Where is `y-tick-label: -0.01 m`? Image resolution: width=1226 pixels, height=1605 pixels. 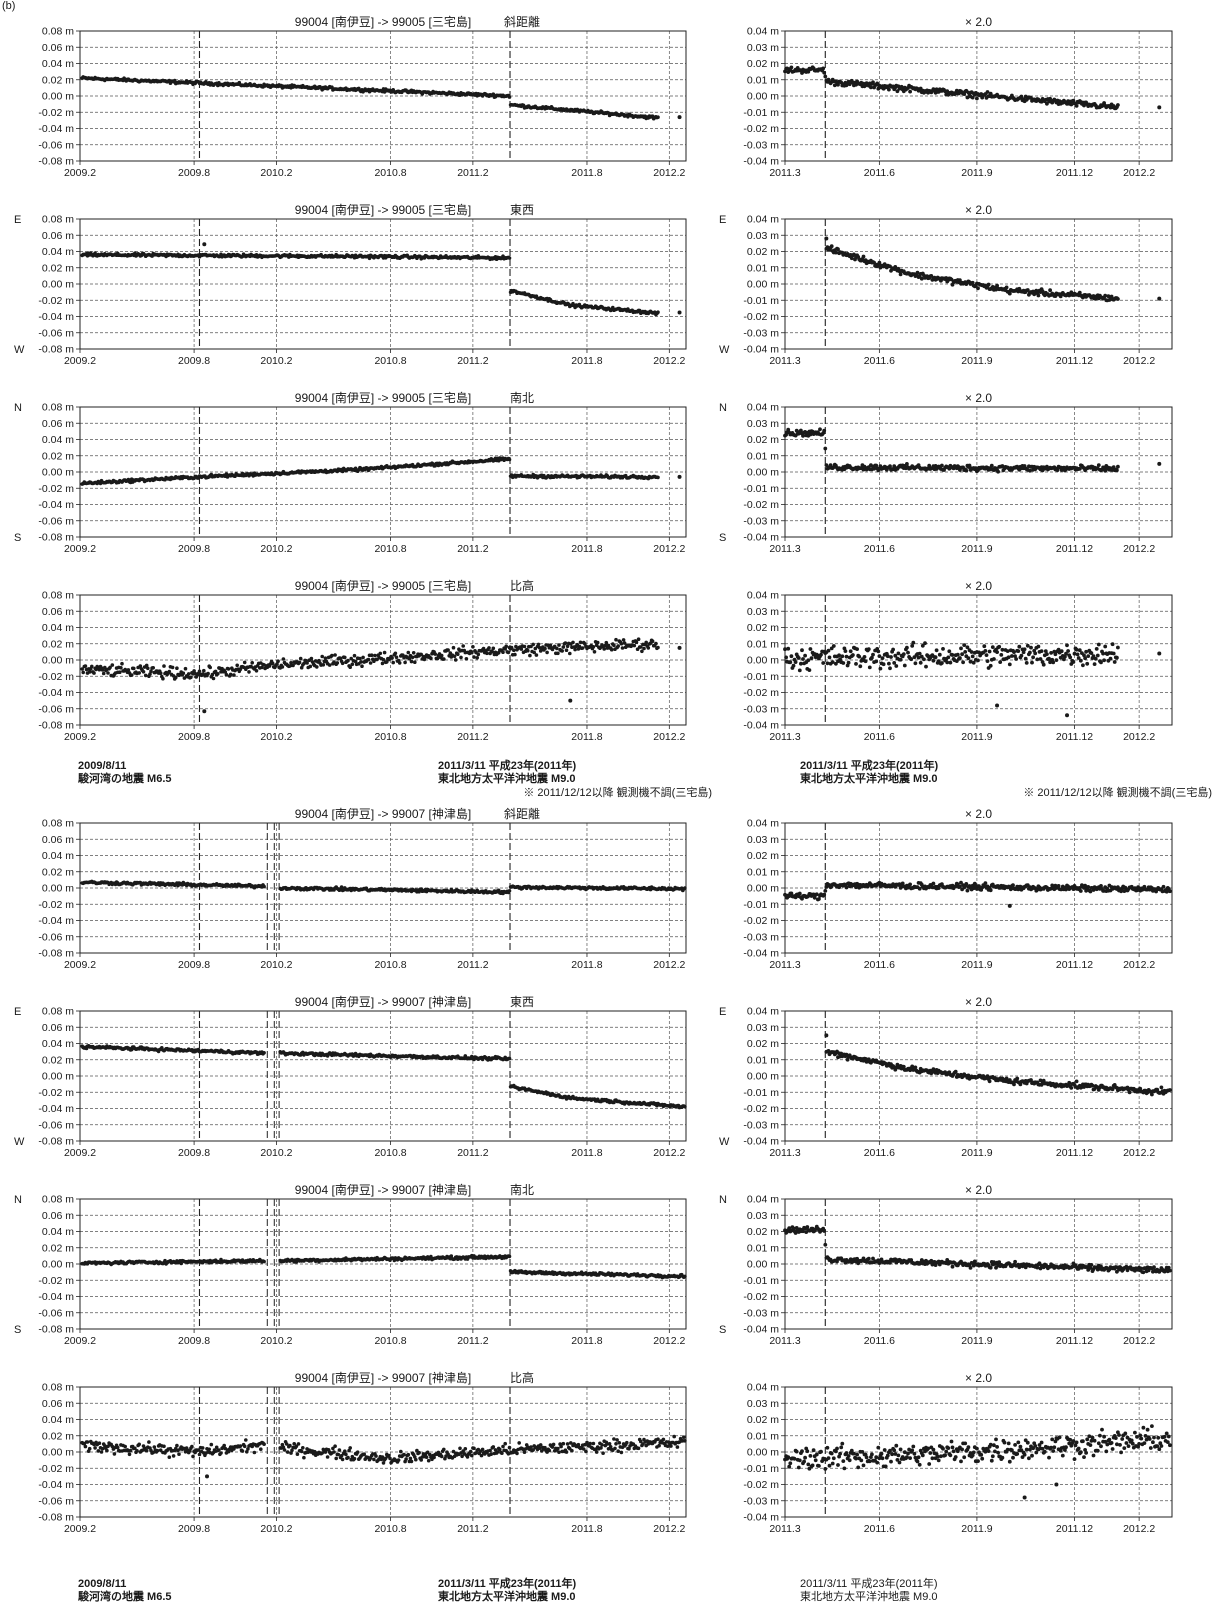 y-tick-label: -0.01 m is located at coordinates (761, 301).